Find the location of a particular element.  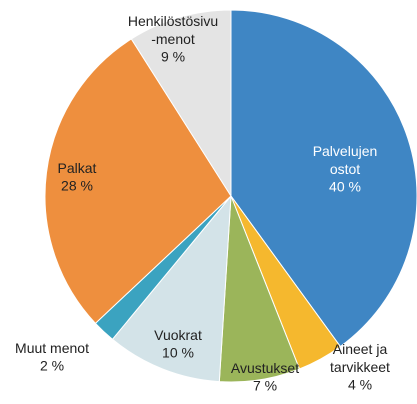

slice-value-label: 9 % is located at coordinates (173, 57).